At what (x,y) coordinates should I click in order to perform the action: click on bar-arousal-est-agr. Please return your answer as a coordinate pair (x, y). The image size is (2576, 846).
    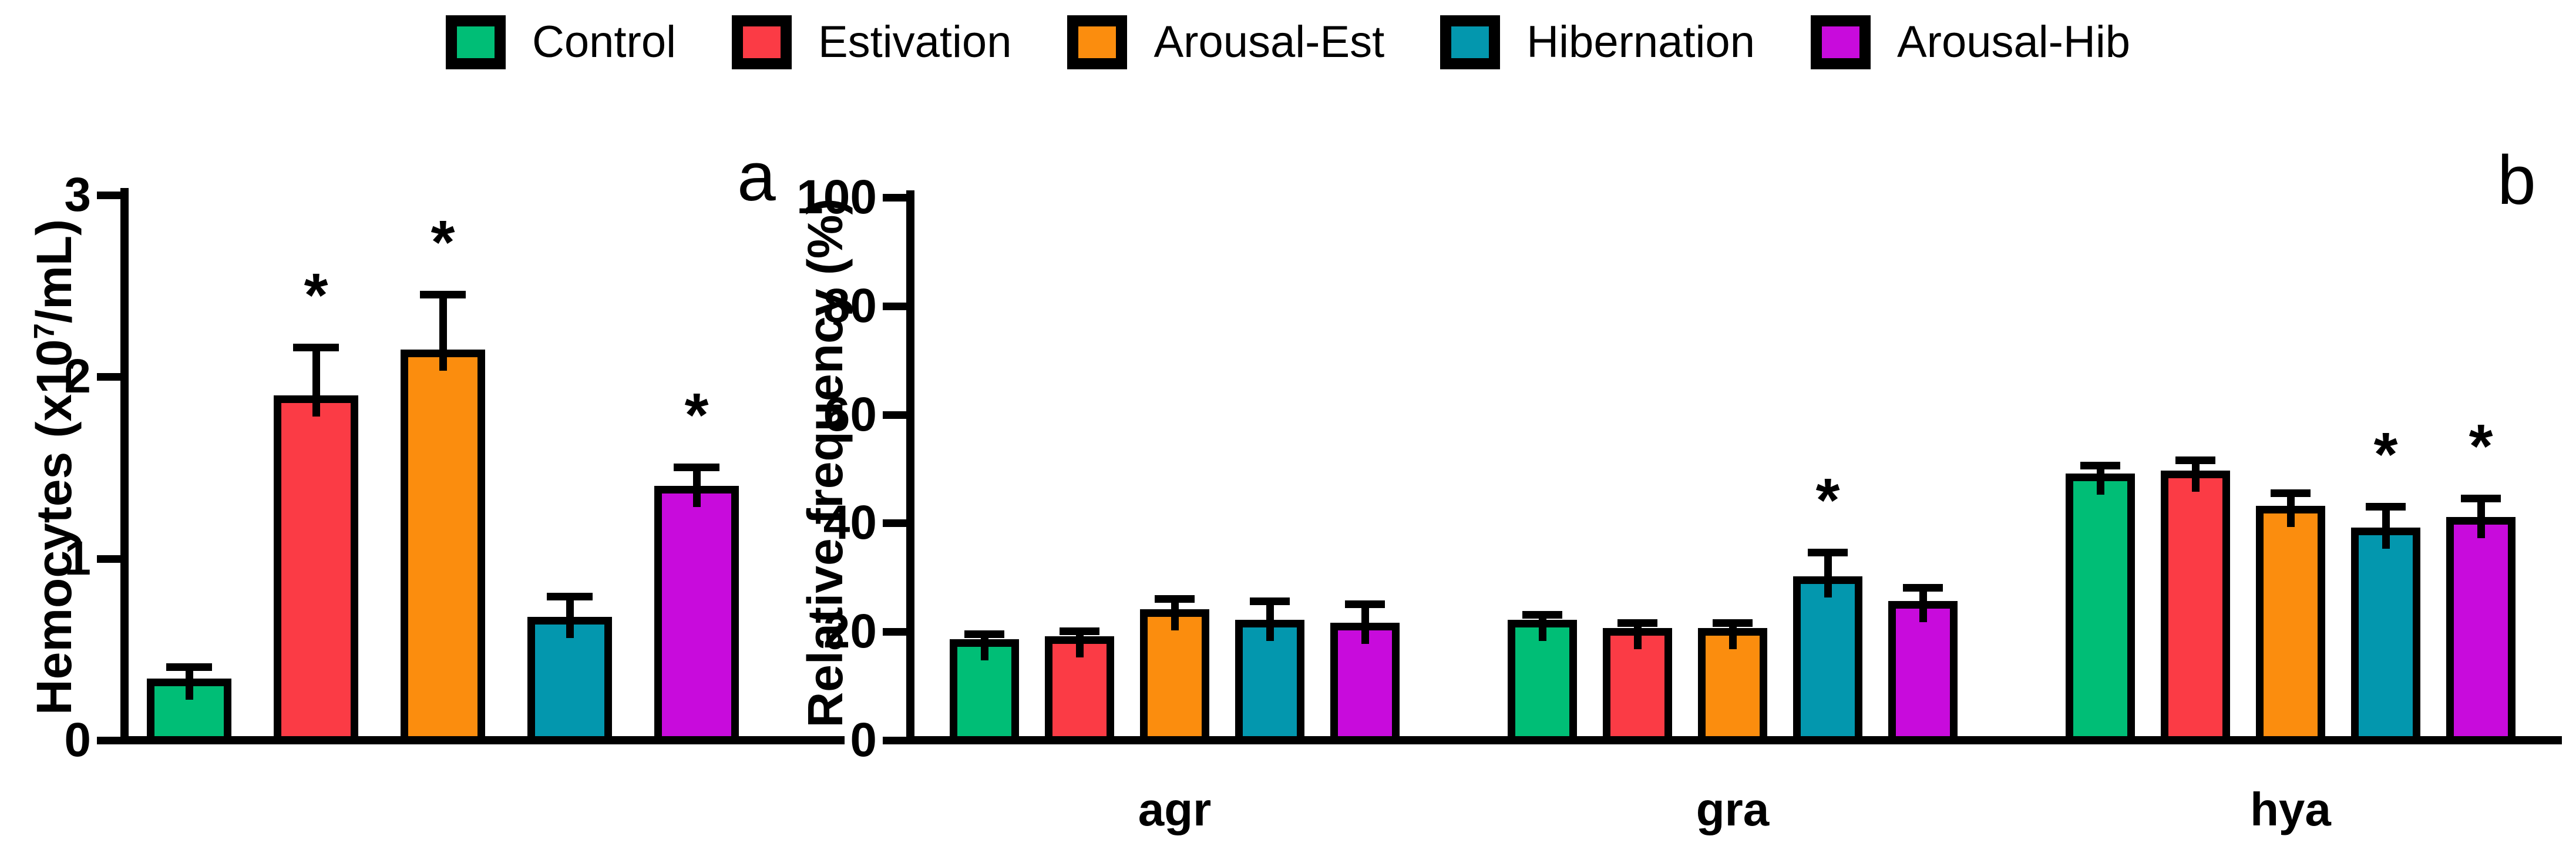
    Looking at the image, I should click on (1174, 677).